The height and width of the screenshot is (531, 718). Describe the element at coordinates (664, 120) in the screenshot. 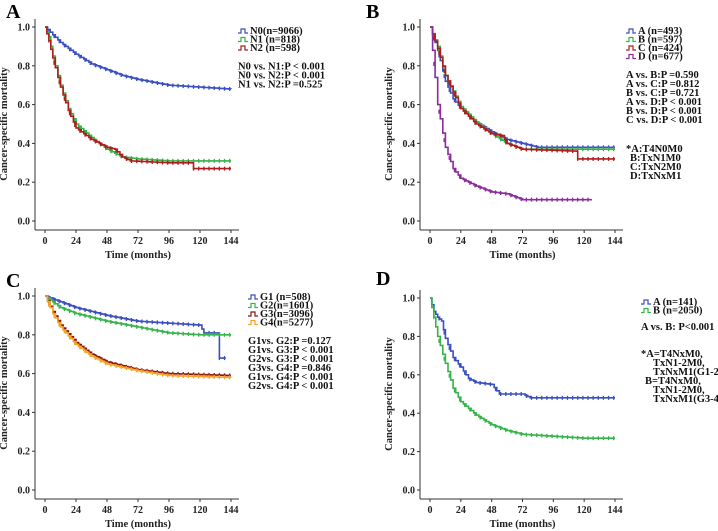

I see `p-value-annotation: C vs. D:P < 0.001` at that location.